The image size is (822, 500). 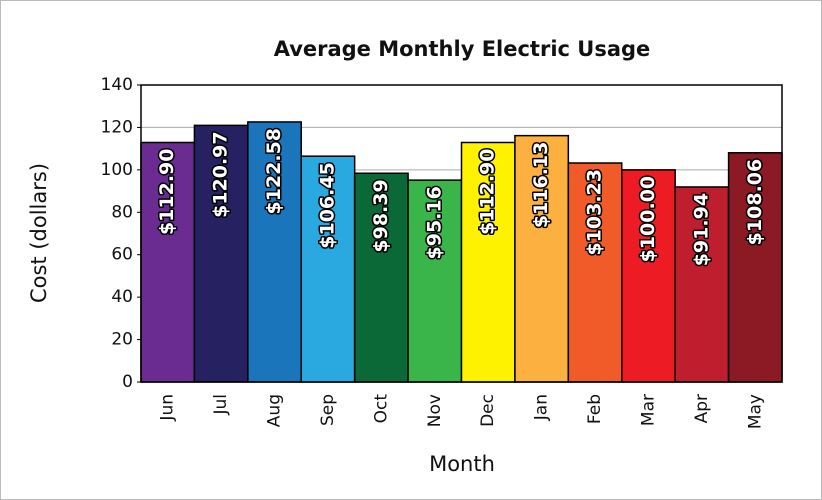 What do you see at coordinates (381, 215) in the screenshot?
I see `value-label: $98.39` at bounding box center [381, 215].